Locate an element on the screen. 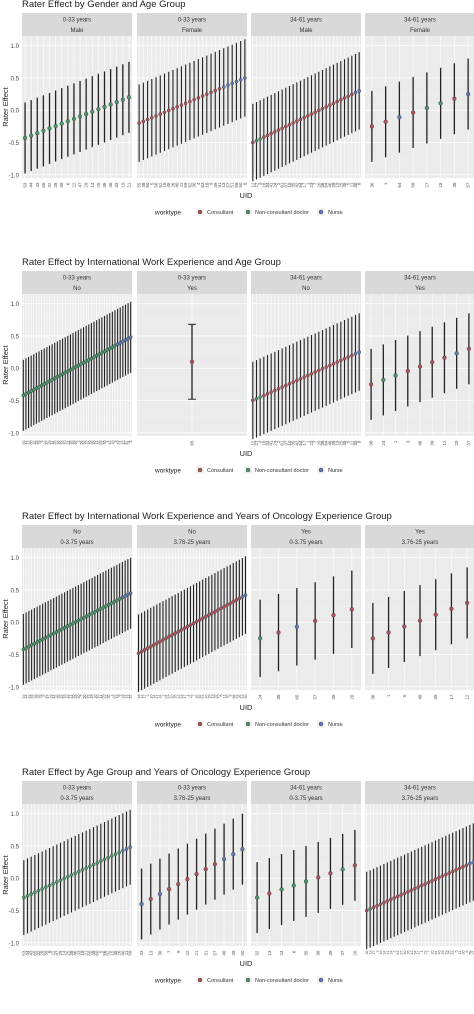 Image resolution: width=474 pixels, height=1014 pixels. x-tick-label: 50 is located at coordinates (240, 185).